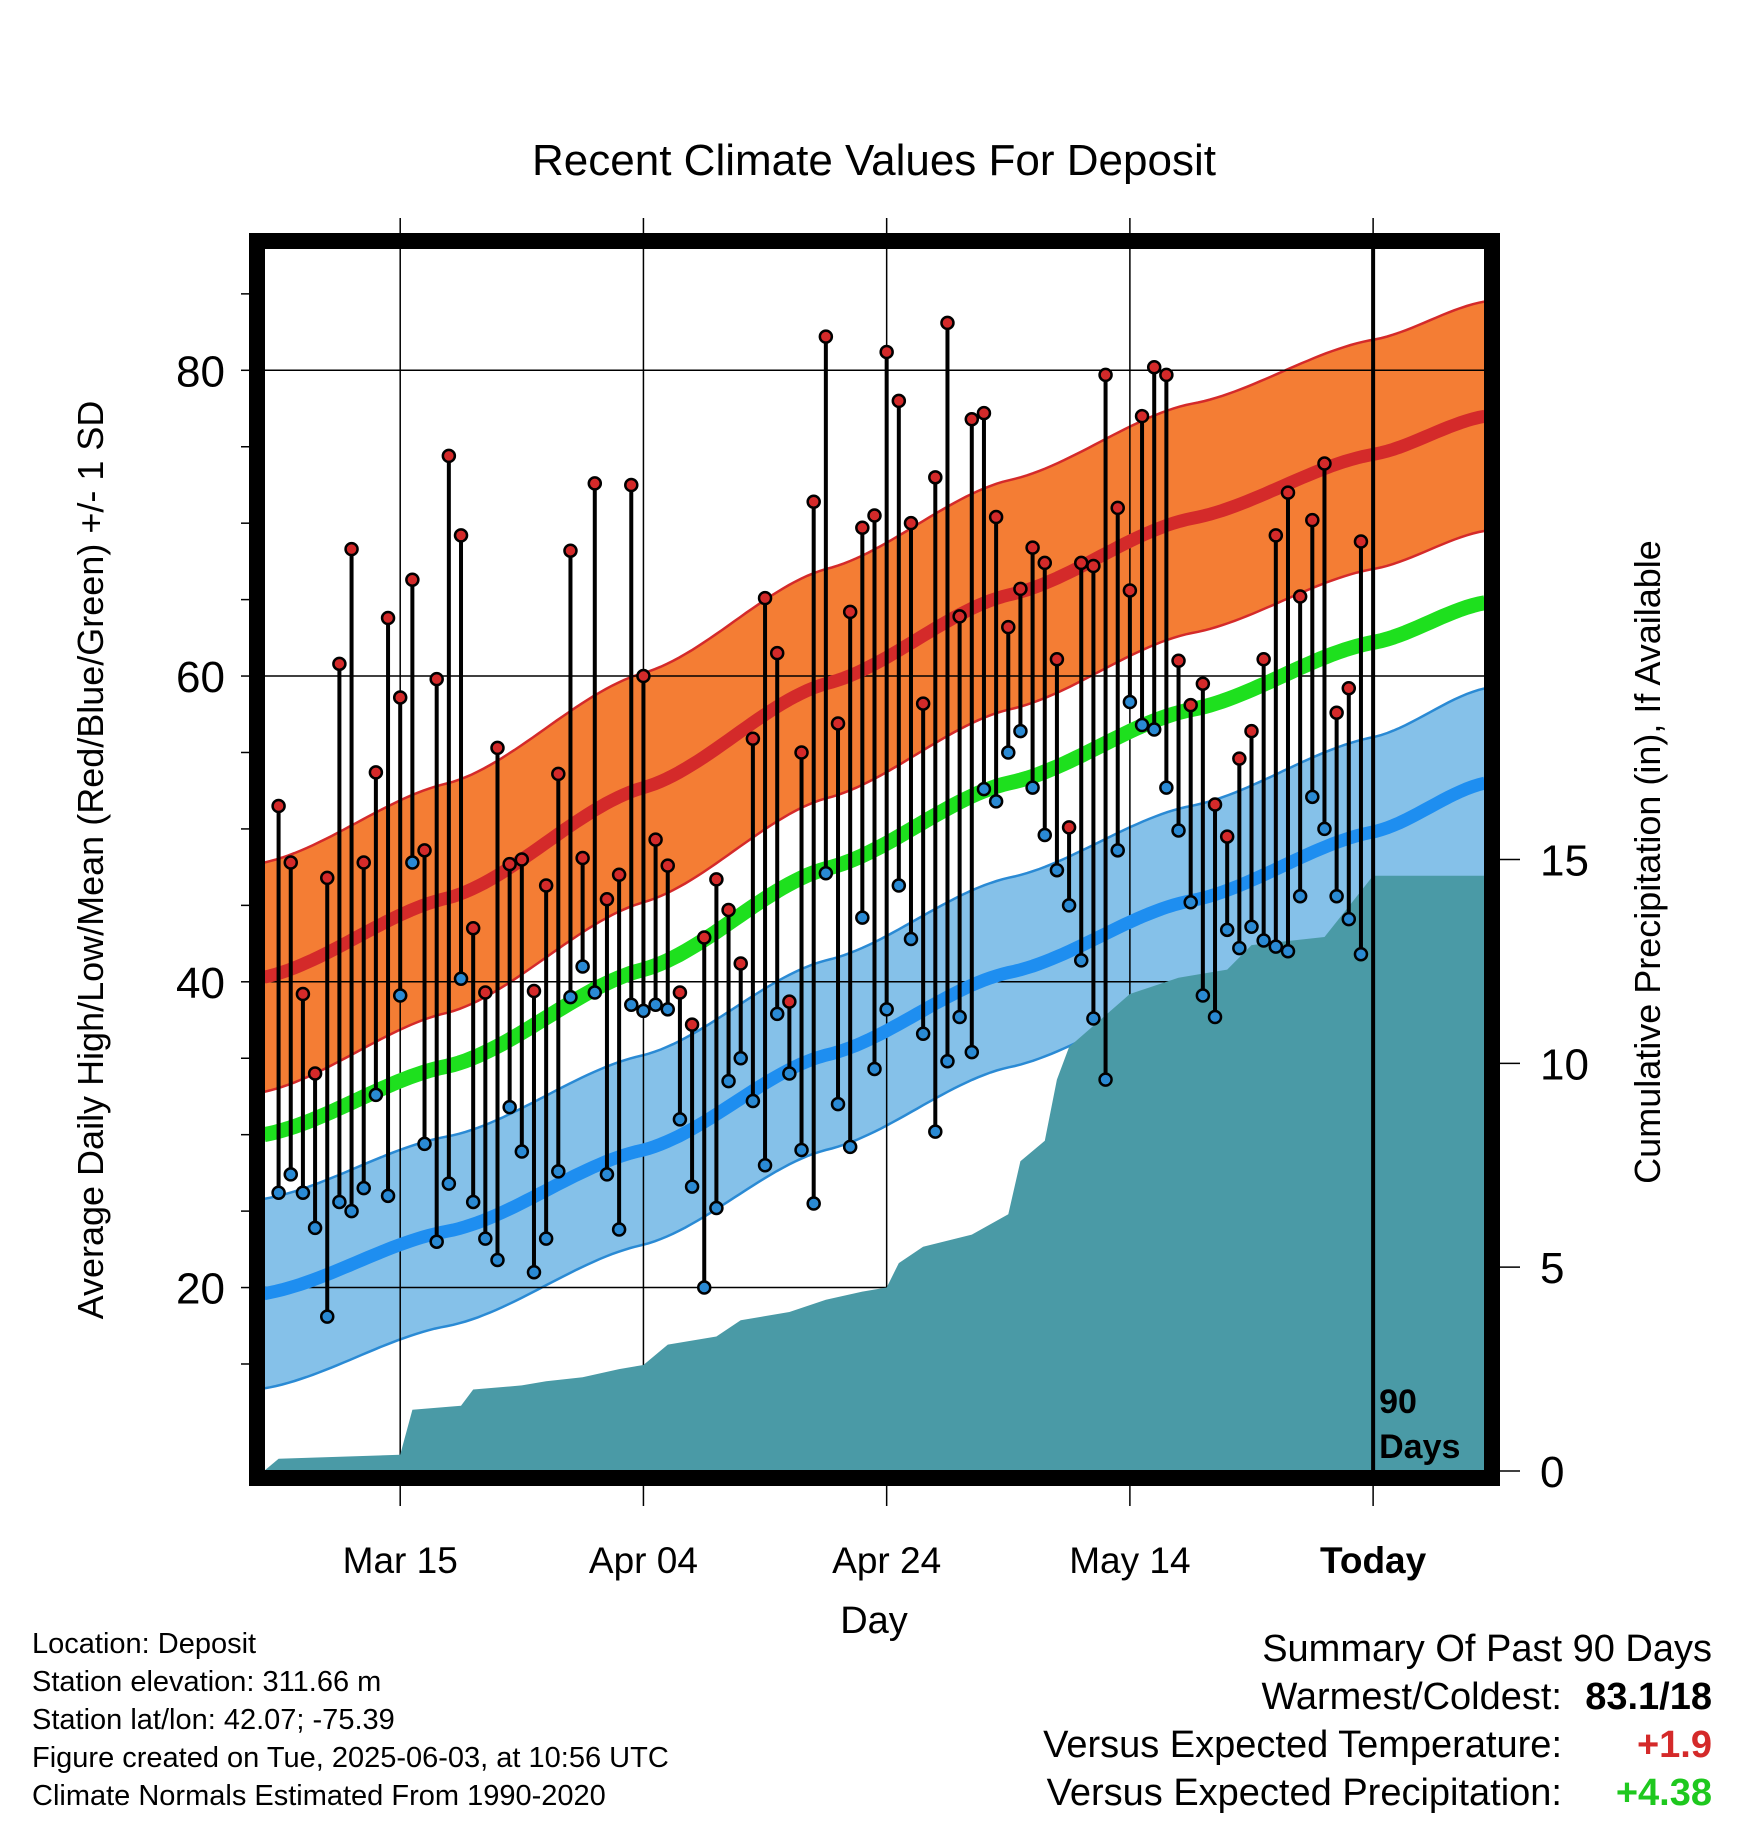  I want to click on x-tick-label: Mar 15, so click(400, 1560).